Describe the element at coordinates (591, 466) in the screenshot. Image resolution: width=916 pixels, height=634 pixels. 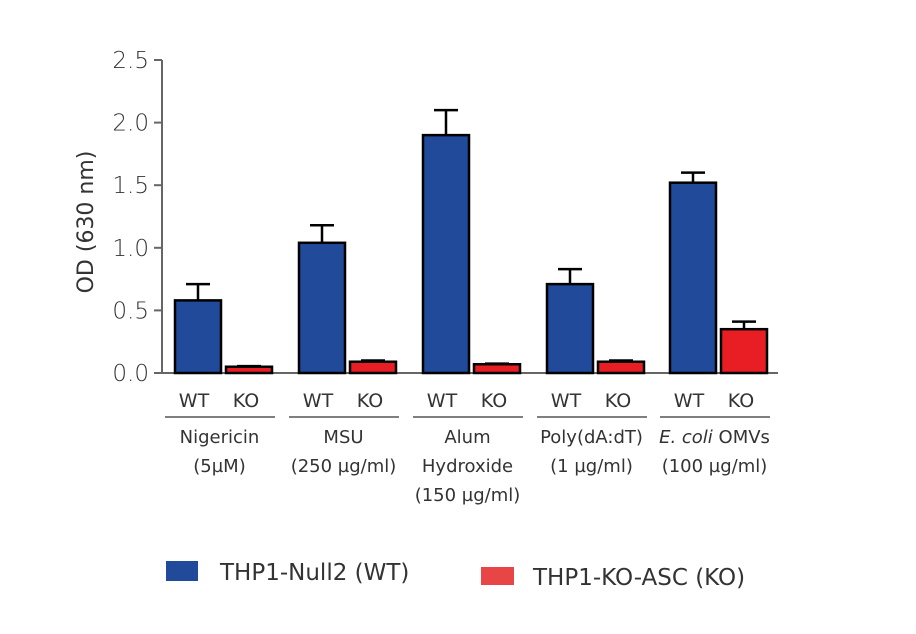
I see `category-label: (1 µg/ml)` at that location.